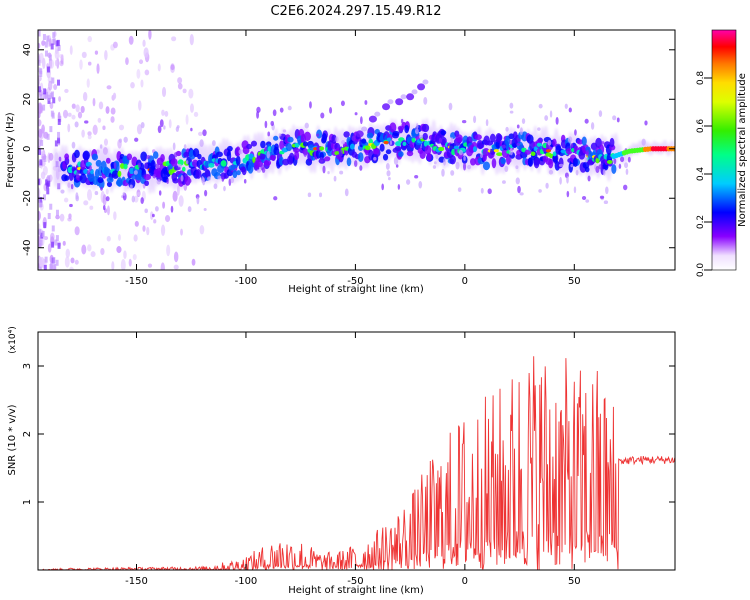  Describe the element at coordinates (465, 281) in the screenshot. I see `x-tick-label: 0` at that location.